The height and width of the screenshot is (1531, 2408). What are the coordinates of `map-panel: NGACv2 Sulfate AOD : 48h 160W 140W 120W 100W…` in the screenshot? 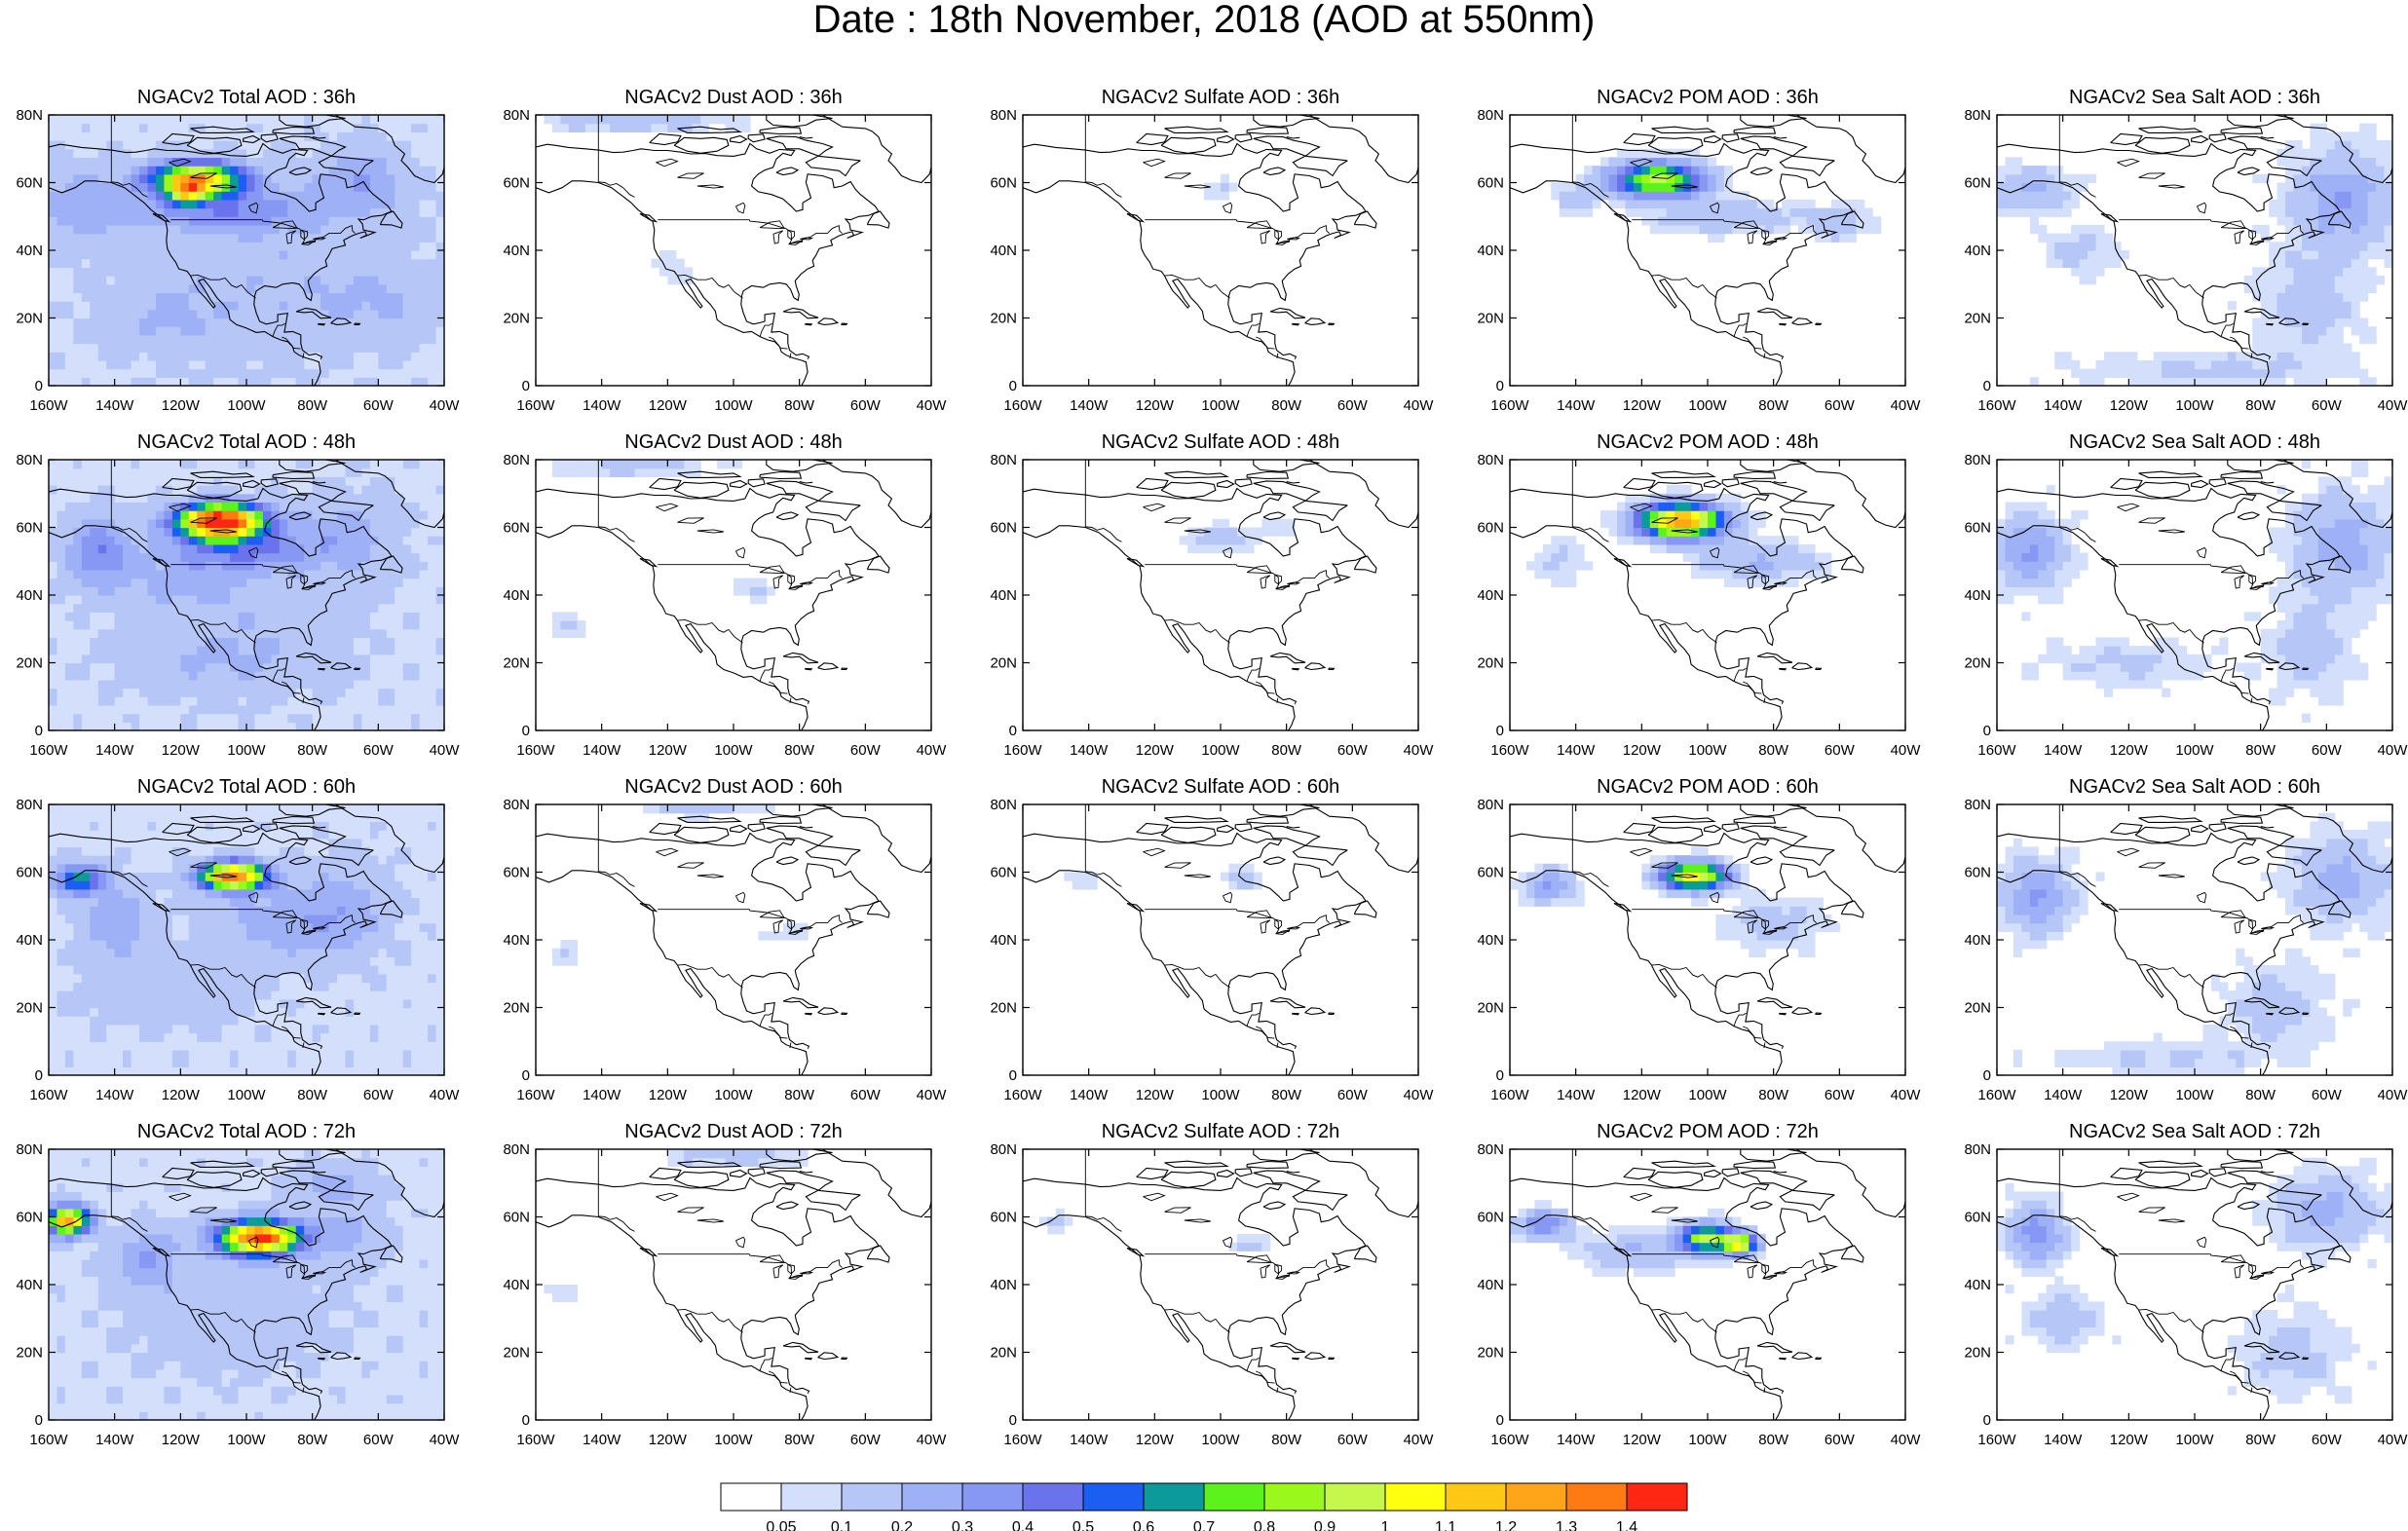 It's located at (1212, 595).